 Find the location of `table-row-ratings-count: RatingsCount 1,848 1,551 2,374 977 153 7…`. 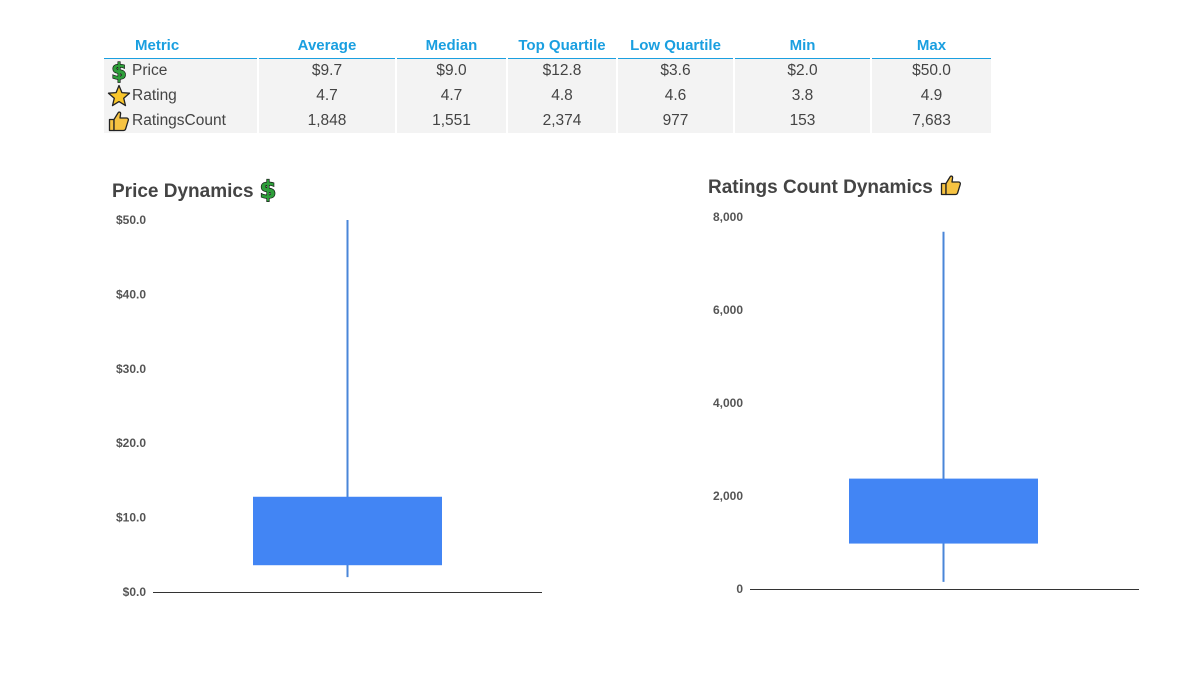

table-row-ratings-count: RatingsCount 1,848 1,551 2,374 977 153 7… is located at coordinates (548, 120).